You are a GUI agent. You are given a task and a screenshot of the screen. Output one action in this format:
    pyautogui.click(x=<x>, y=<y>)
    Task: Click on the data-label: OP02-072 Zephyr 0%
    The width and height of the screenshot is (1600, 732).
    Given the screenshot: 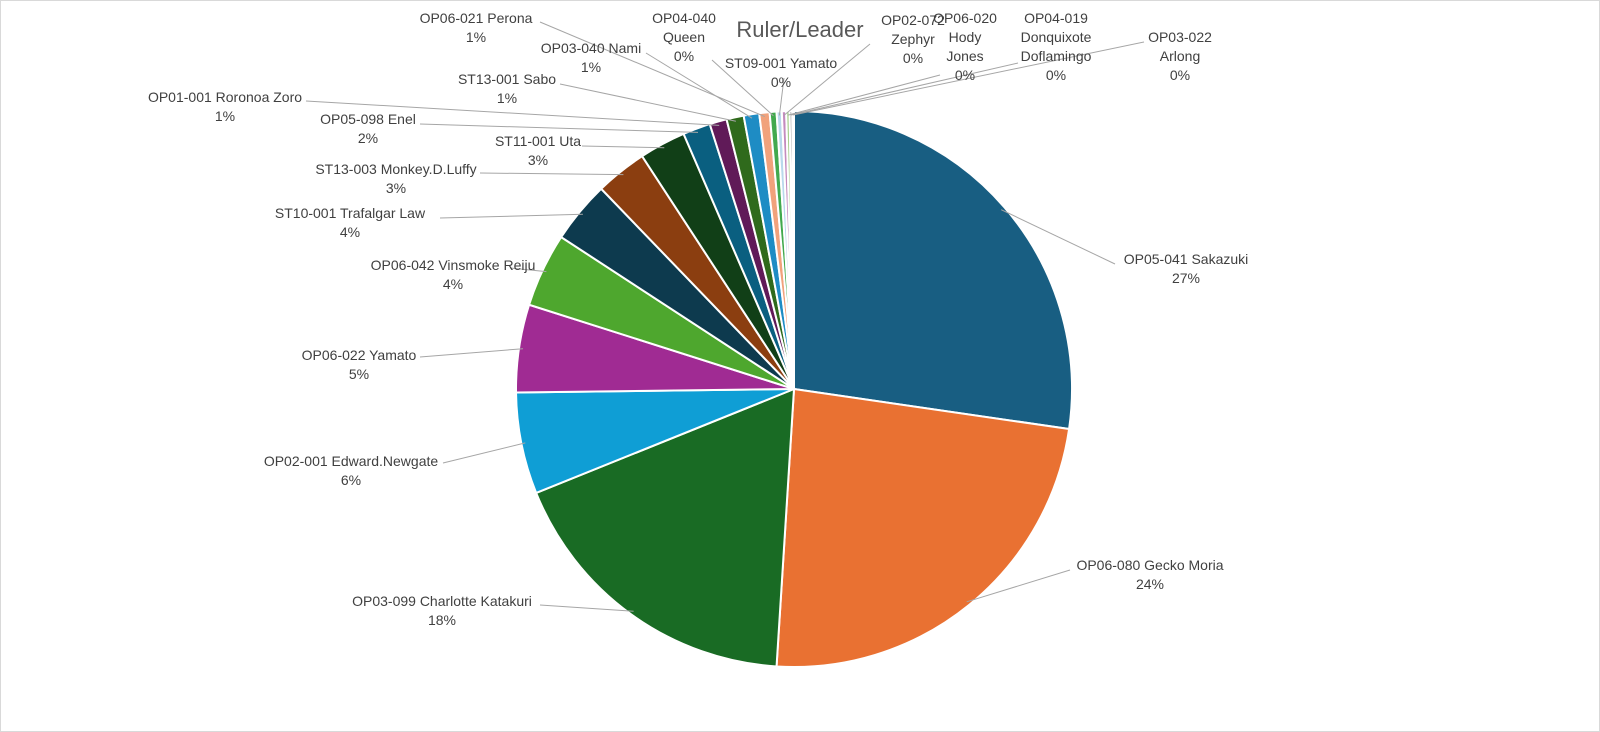 What is the action you would take?
    pyautogui.click(x=913, y=39)
    